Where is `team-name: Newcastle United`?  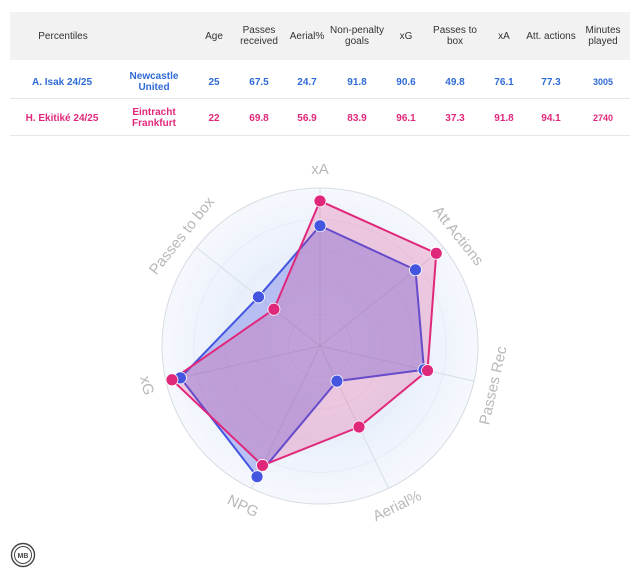
team-name: Newcastle United is located at coordinates (154, 82).